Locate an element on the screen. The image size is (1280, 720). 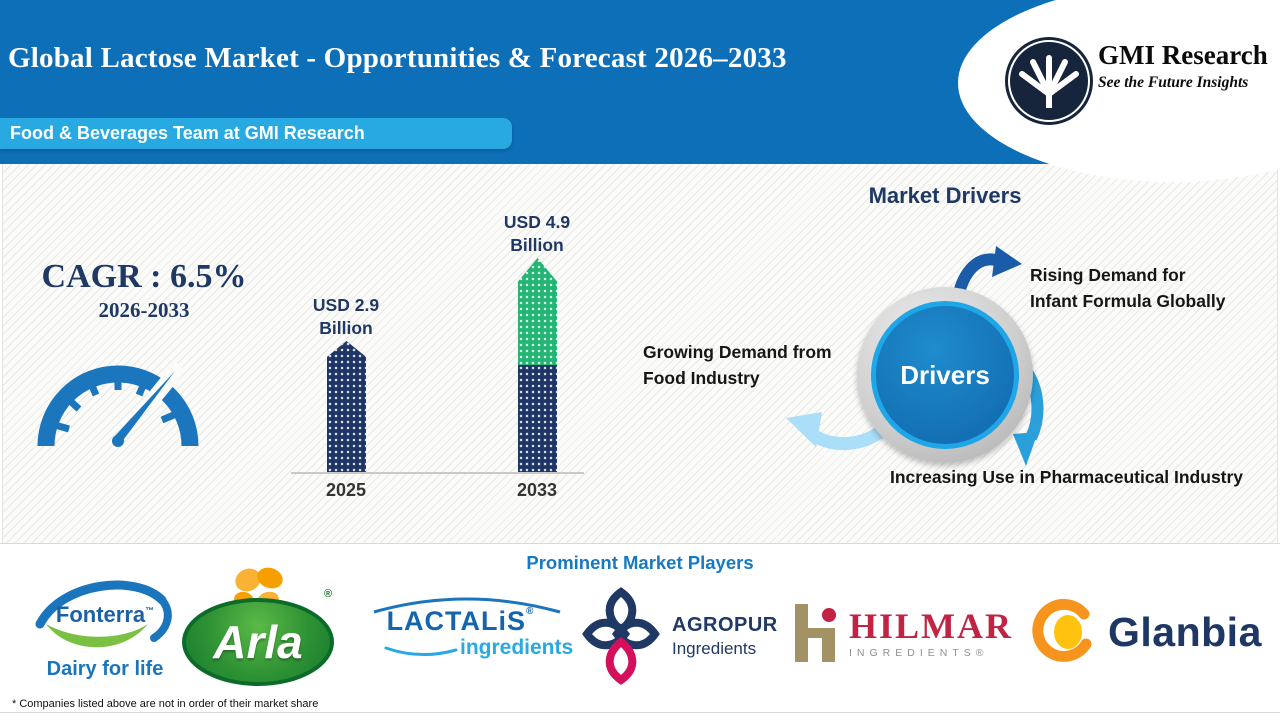
bar-2033 is located at coordinates (537, 365).